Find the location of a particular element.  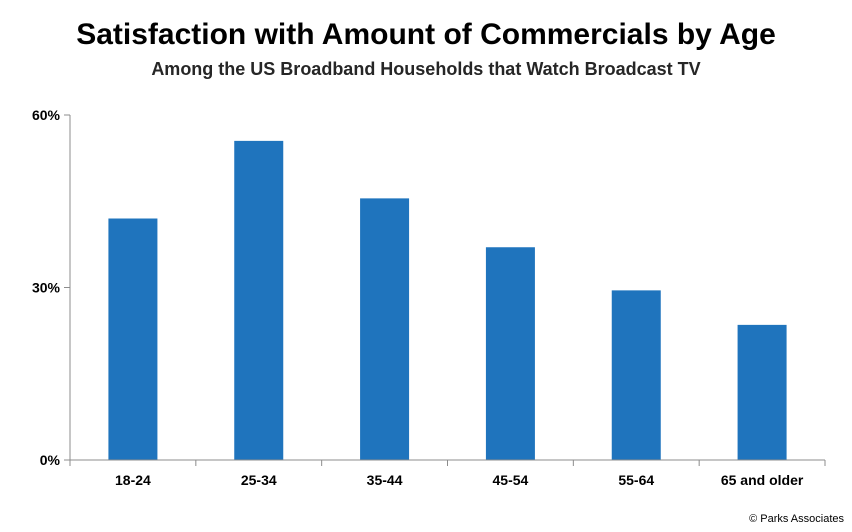

x-tick-label: 65 and older is located at coordinates (762, 480).